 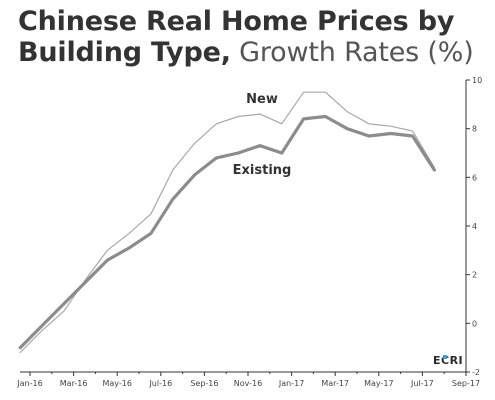 I want to click on x-tick-label: Jul-16, so click(x=160, y=383).